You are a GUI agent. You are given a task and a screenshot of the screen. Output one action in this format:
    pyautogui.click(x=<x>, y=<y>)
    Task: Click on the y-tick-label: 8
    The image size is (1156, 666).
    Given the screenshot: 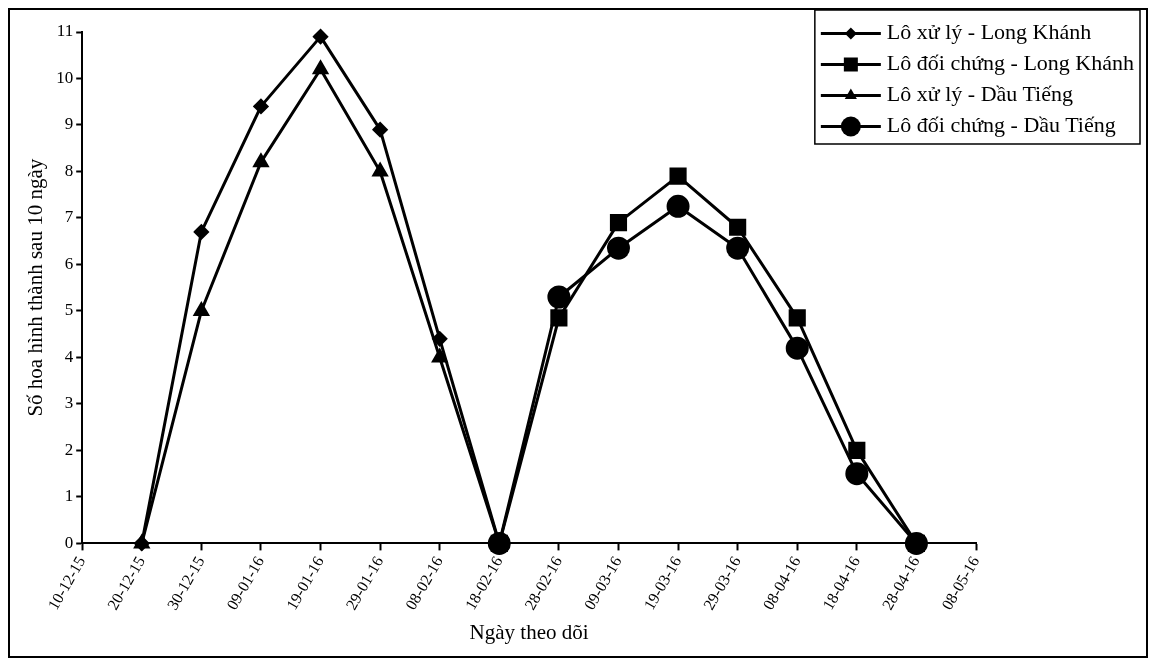 What is the action you would take?
    pyautogui.click(x=69, y=170)
    